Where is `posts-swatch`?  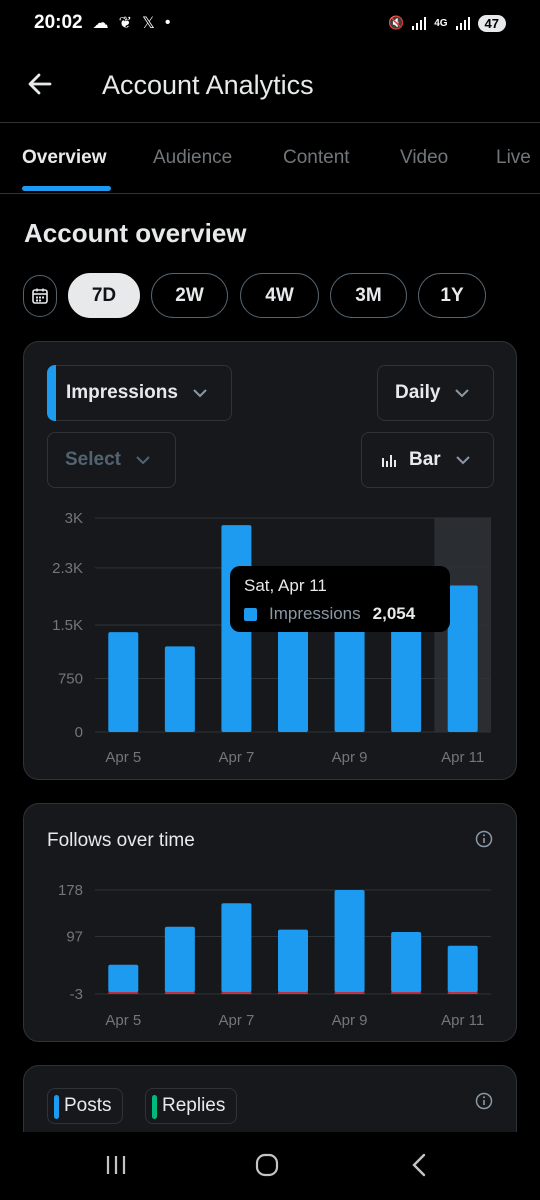
posts-swatch is located at coordinates (56, 1107).